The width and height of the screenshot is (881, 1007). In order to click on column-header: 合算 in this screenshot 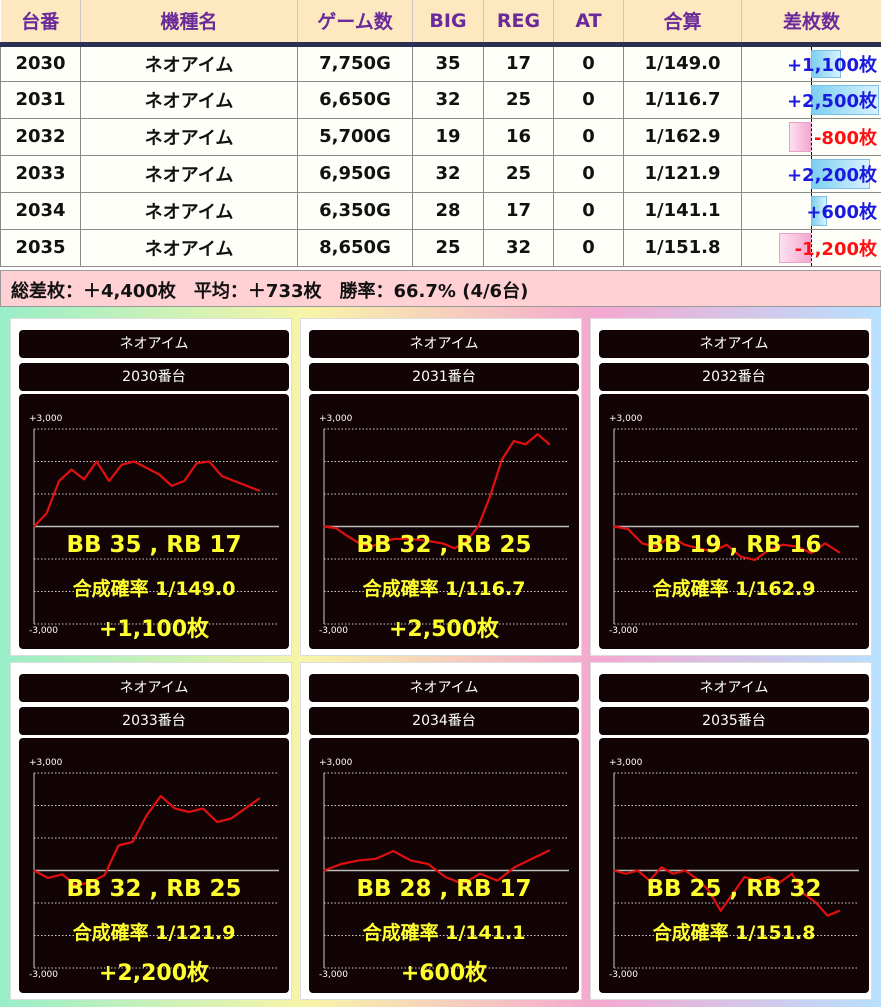, I will do `click(682, 23)`.